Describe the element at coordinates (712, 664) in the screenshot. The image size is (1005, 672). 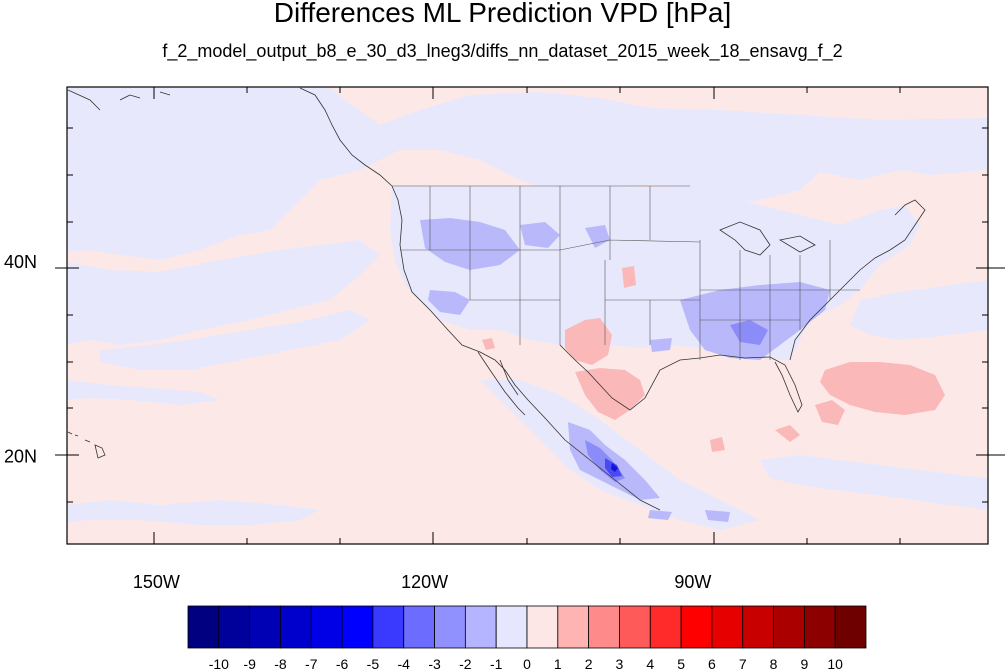
I see `colorbar-label: 6` at that location.